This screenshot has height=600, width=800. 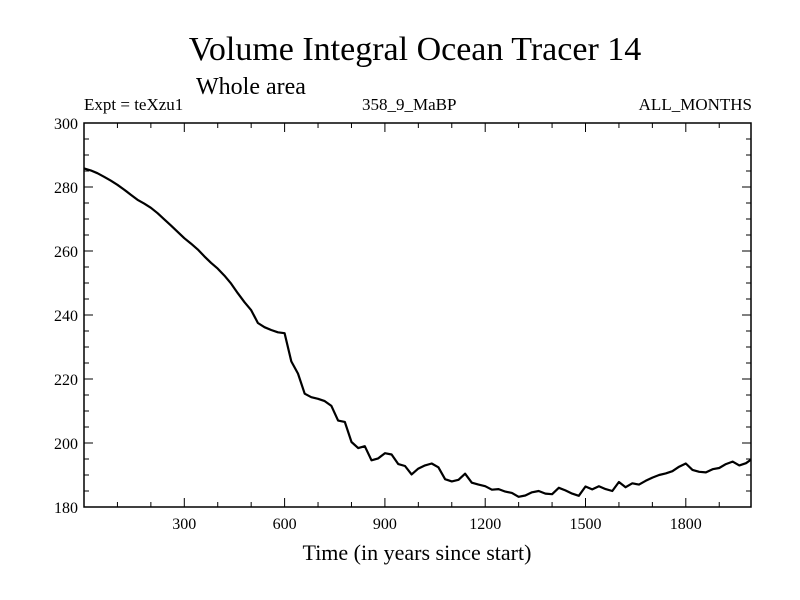 I want to click on experiment-label: Expt = teXzu1, so click(x=133, y=104).